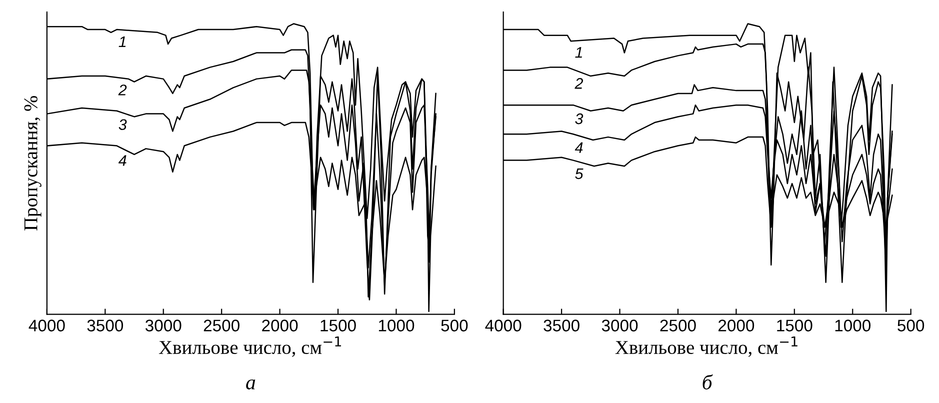 The width and height of the screenshot is (939, 403). I want to click on series-label: 5, so click(579, 174).